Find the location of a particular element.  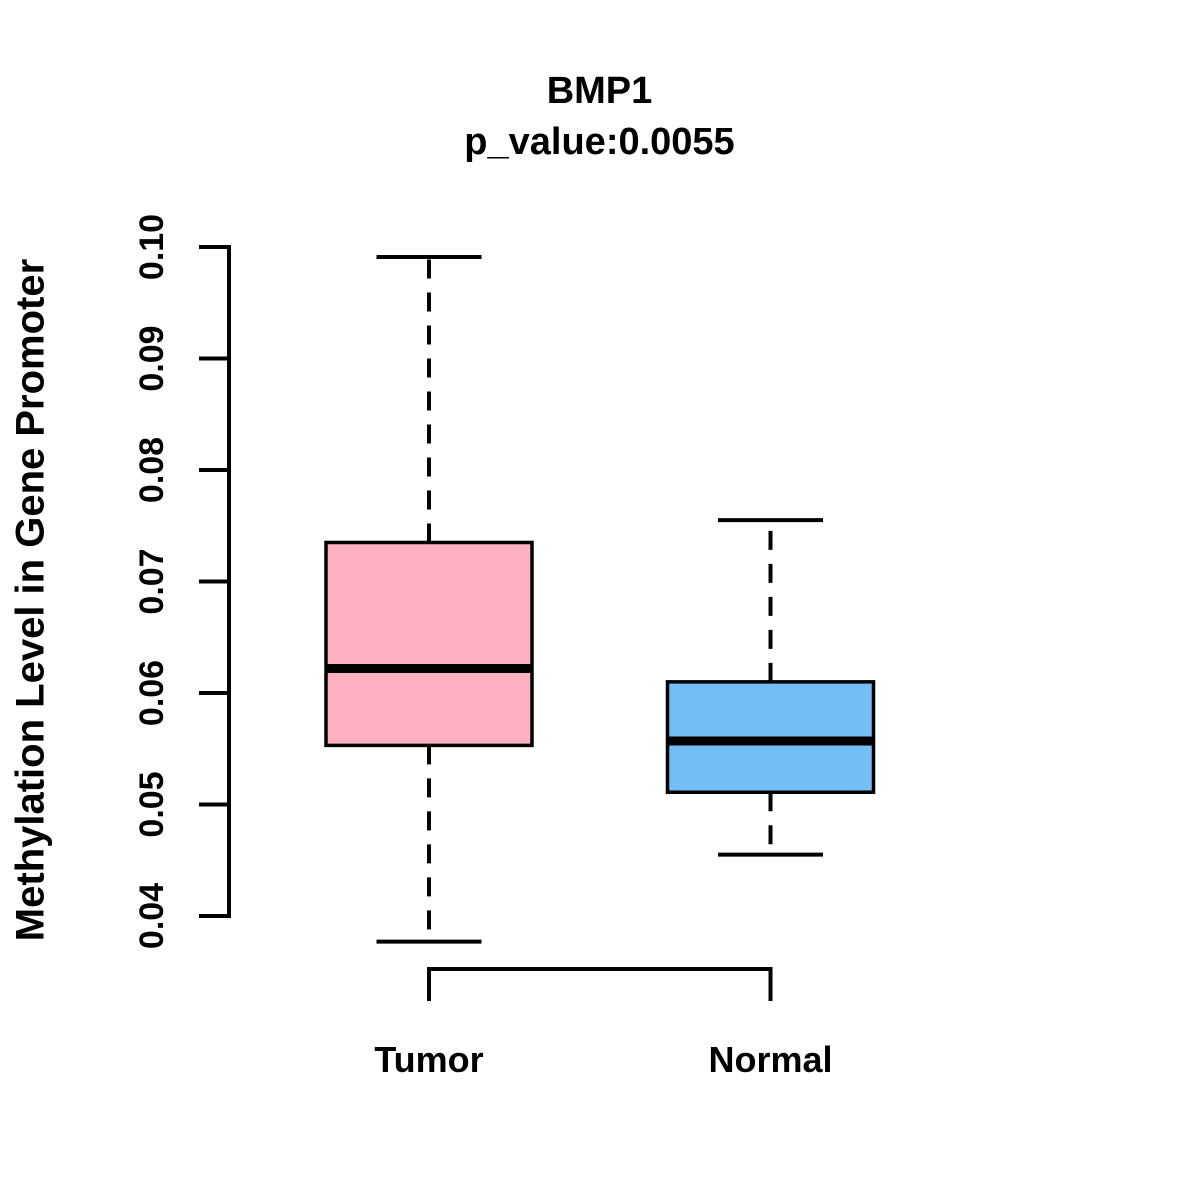

y-axis-tick-label: 0.06 is located at coordinates (152, 693).